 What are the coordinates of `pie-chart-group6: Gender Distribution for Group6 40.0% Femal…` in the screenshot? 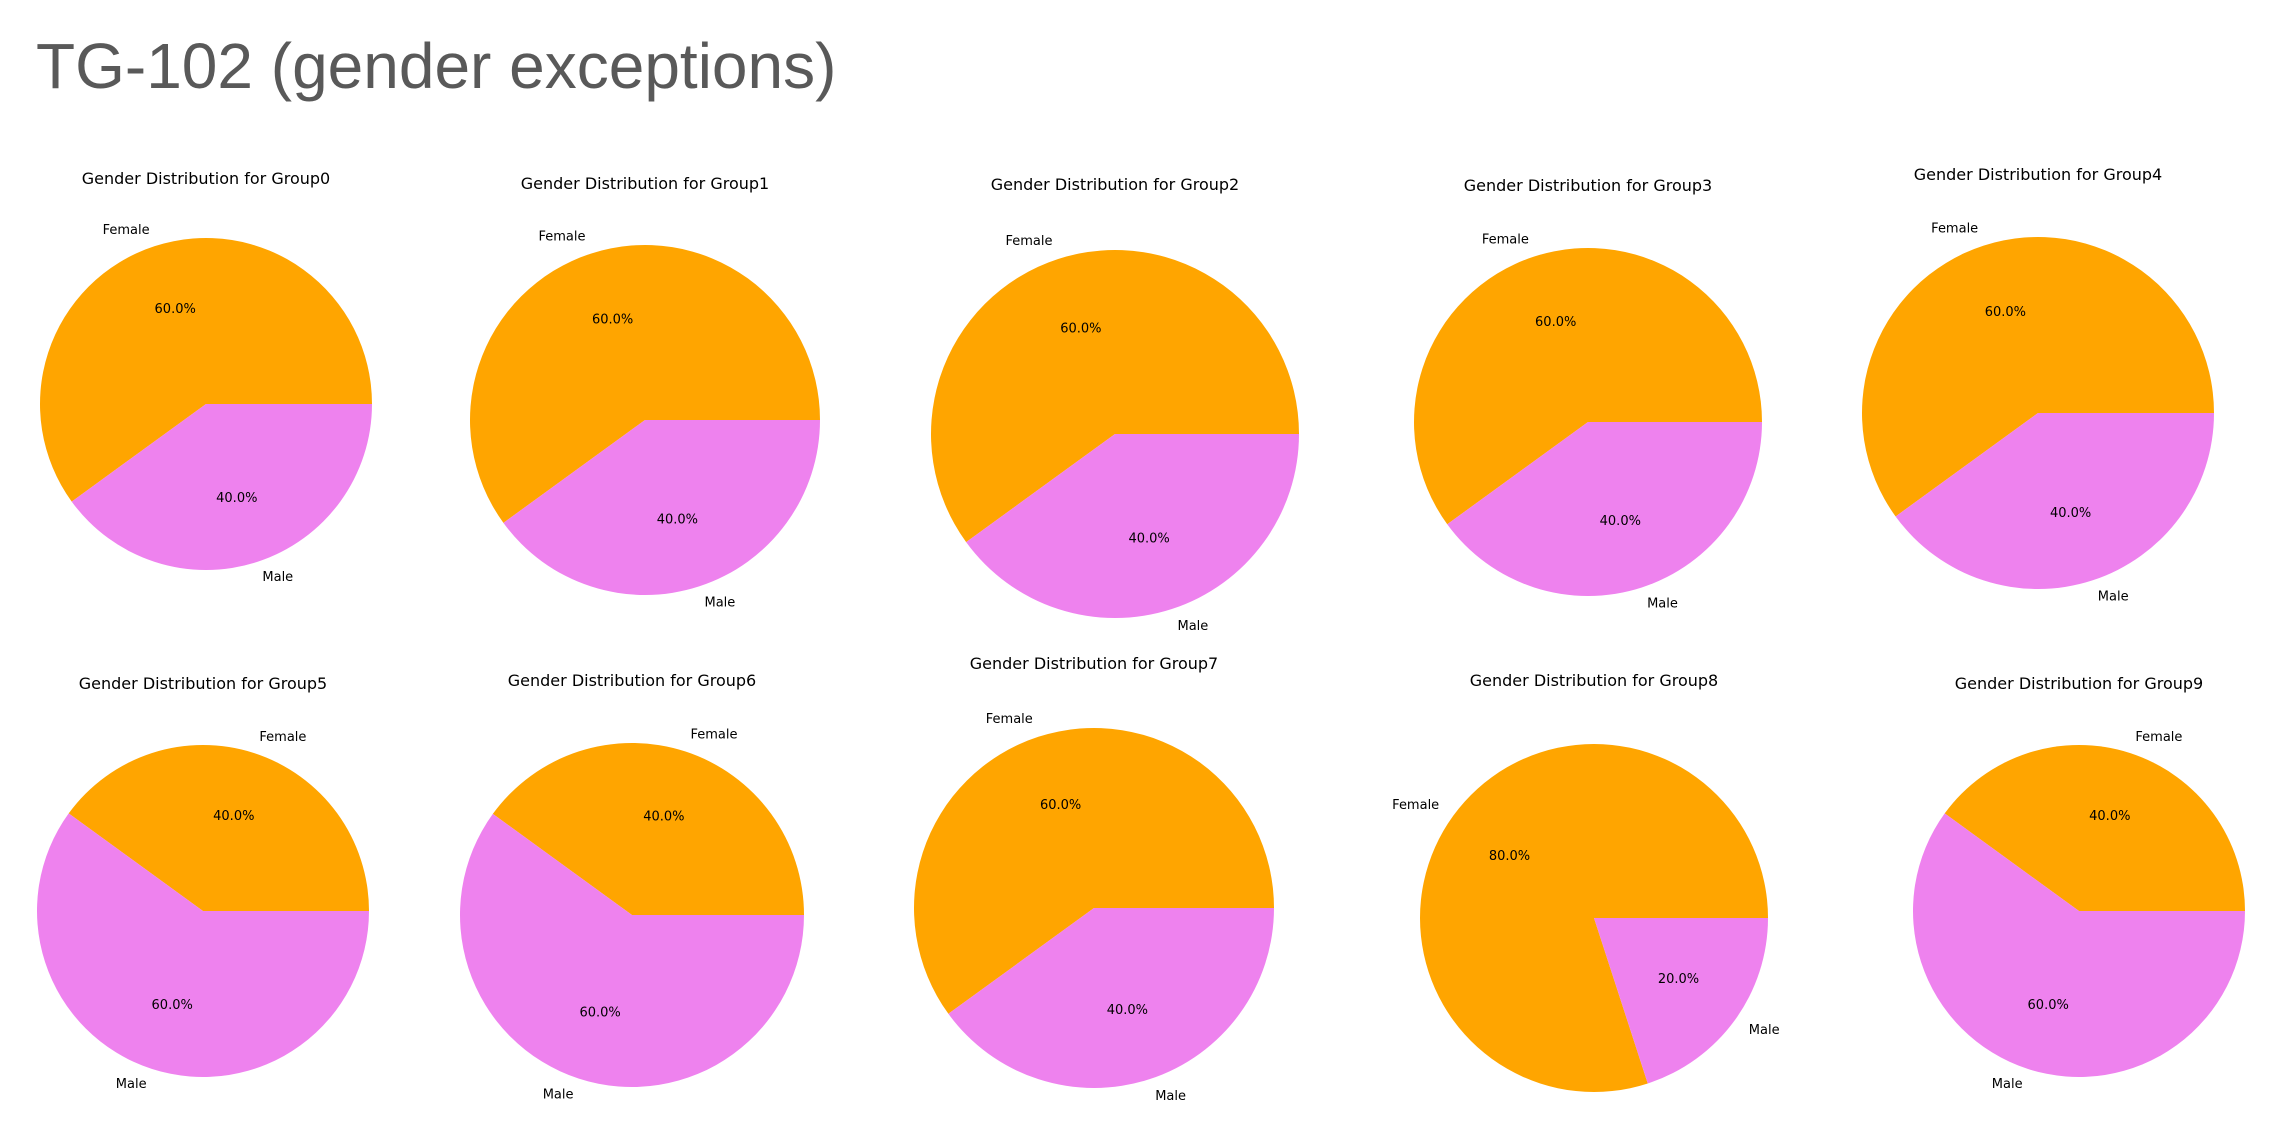 It's located at (632, 886).